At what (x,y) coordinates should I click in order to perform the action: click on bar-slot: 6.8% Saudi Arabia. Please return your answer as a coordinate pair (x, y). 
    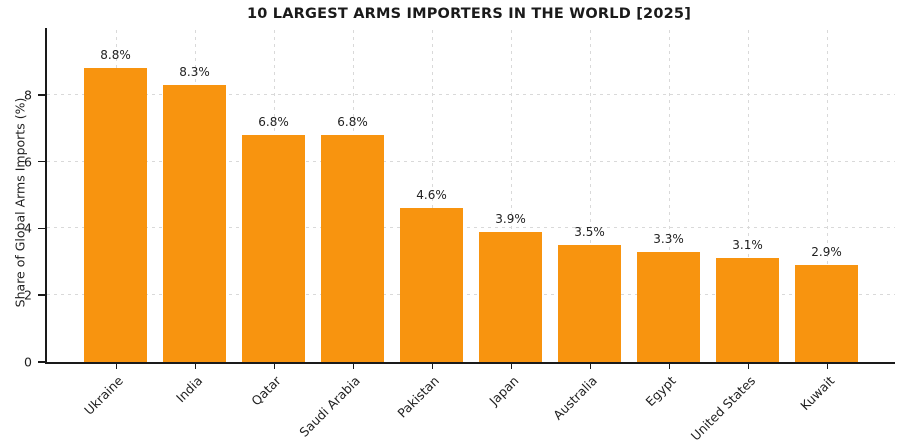
    Looking at the image, I should click on (340, 234).